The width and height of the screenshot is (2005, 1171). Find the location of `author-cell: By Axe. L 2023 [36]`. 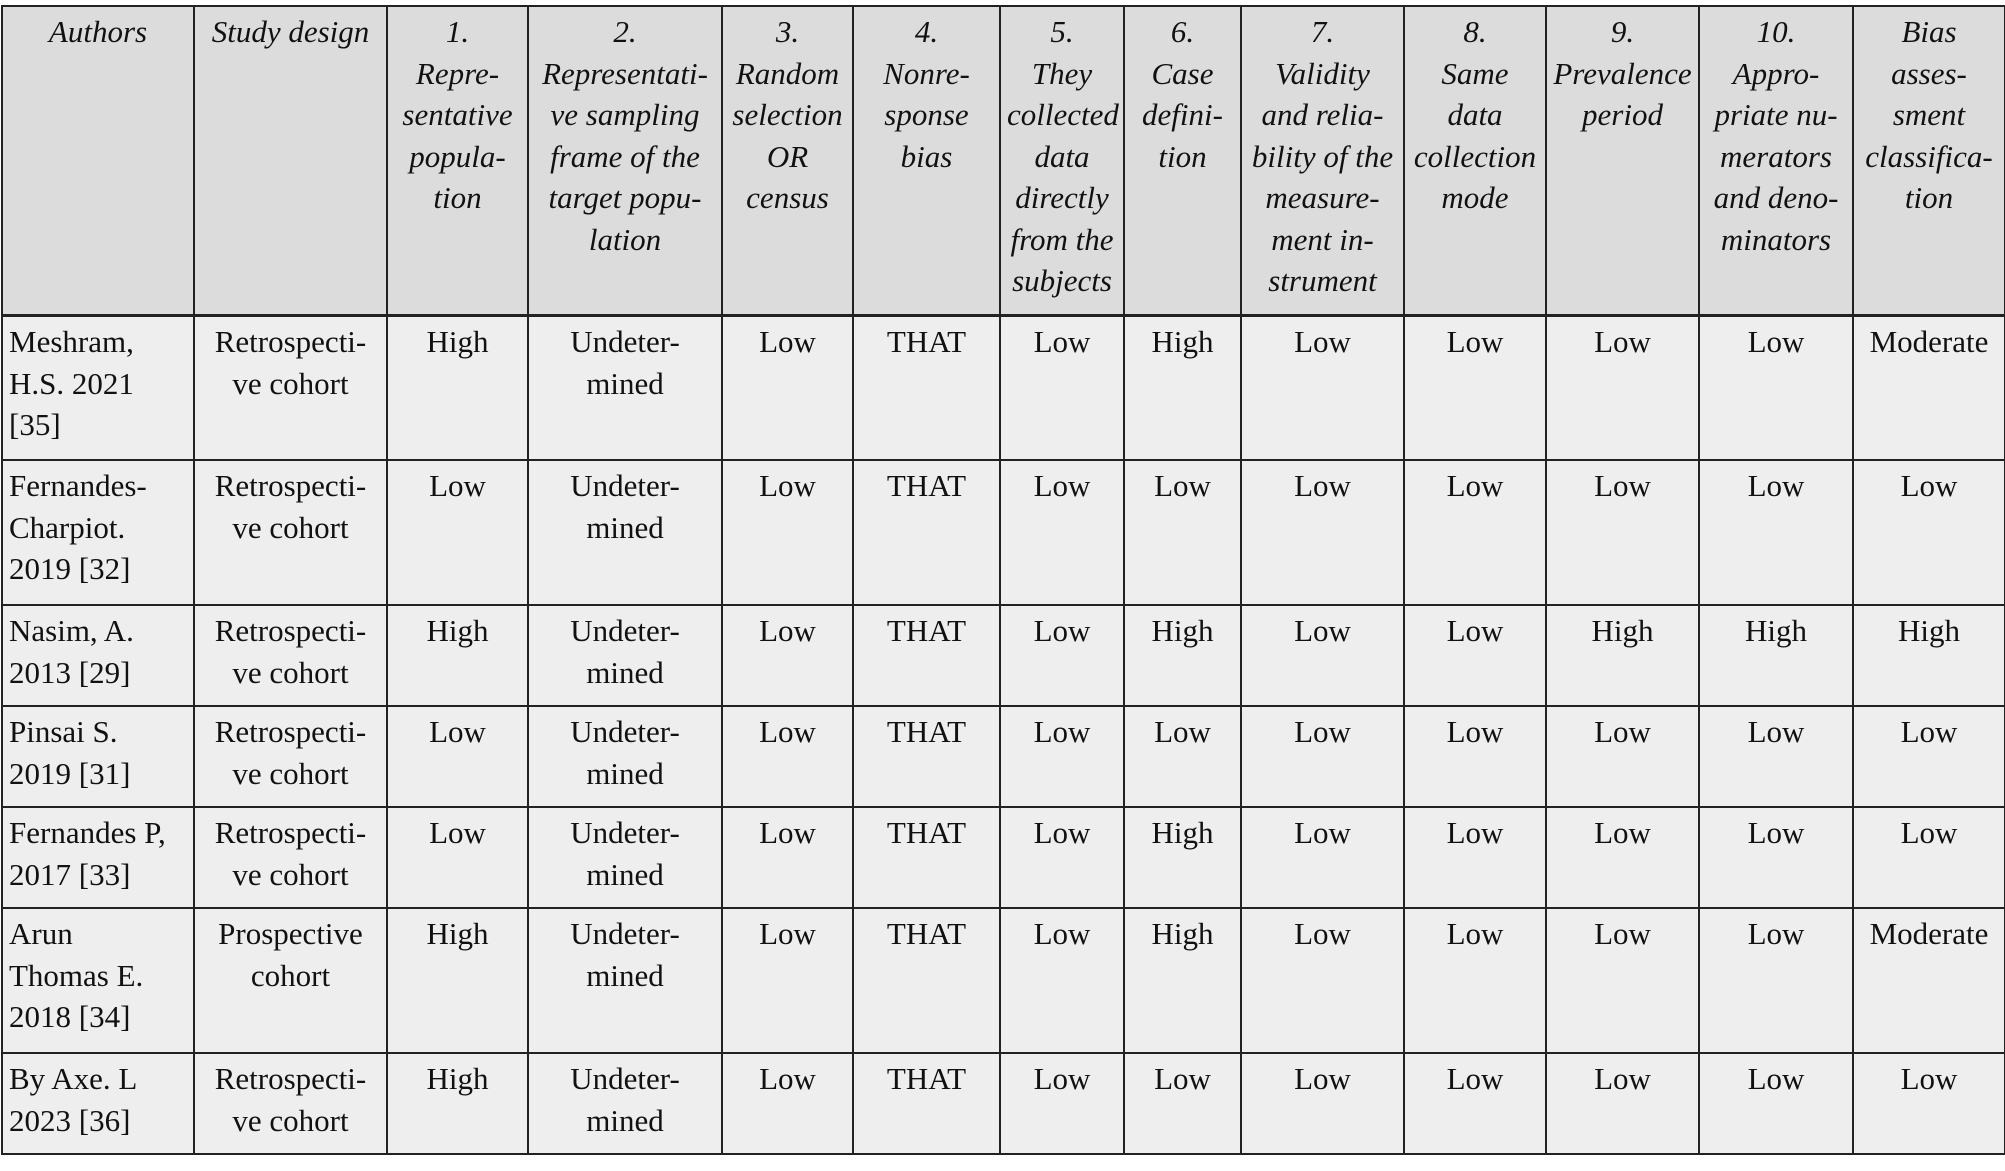

author-cell: By Axe. L 2023 [36] is located at coordinates (98, 1103).